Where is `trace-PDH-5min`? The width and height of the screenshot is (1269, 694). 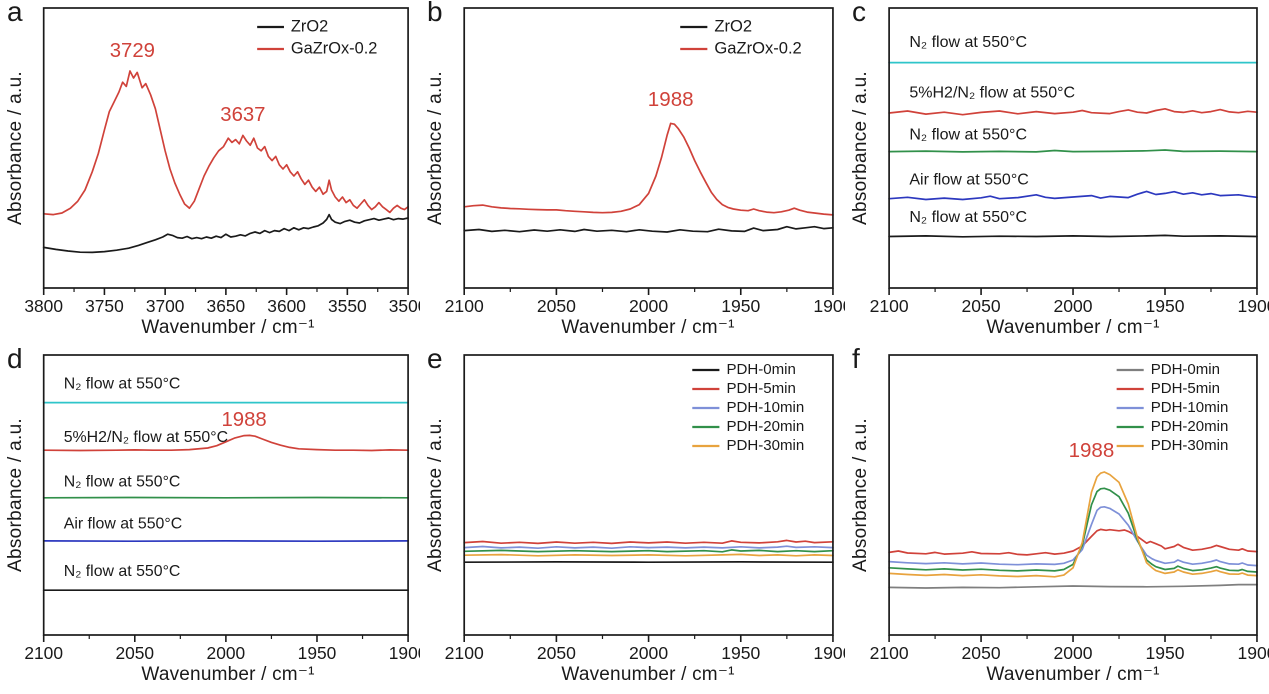 trace-PDH-5min is located at coordinates (1073, 542).